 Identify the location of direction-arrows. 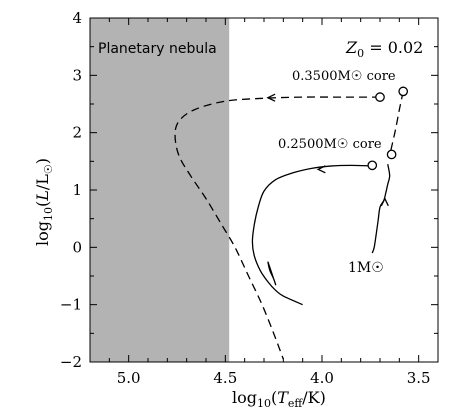
(327, 150).